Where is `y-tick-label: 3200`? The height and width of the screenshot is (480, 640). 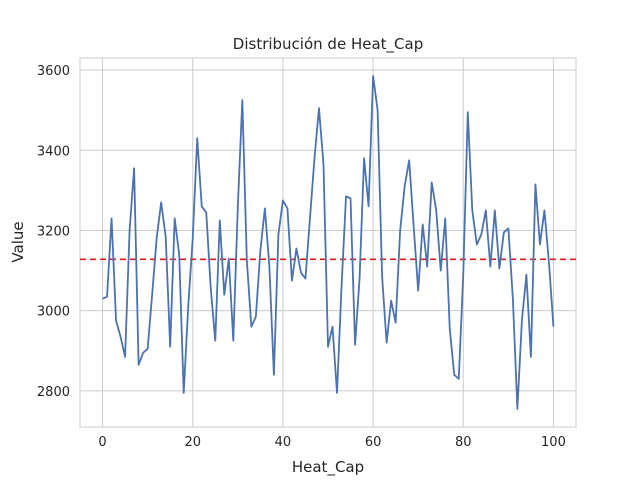 y-tick-label: 3200 is located at coordinates (53, 231).